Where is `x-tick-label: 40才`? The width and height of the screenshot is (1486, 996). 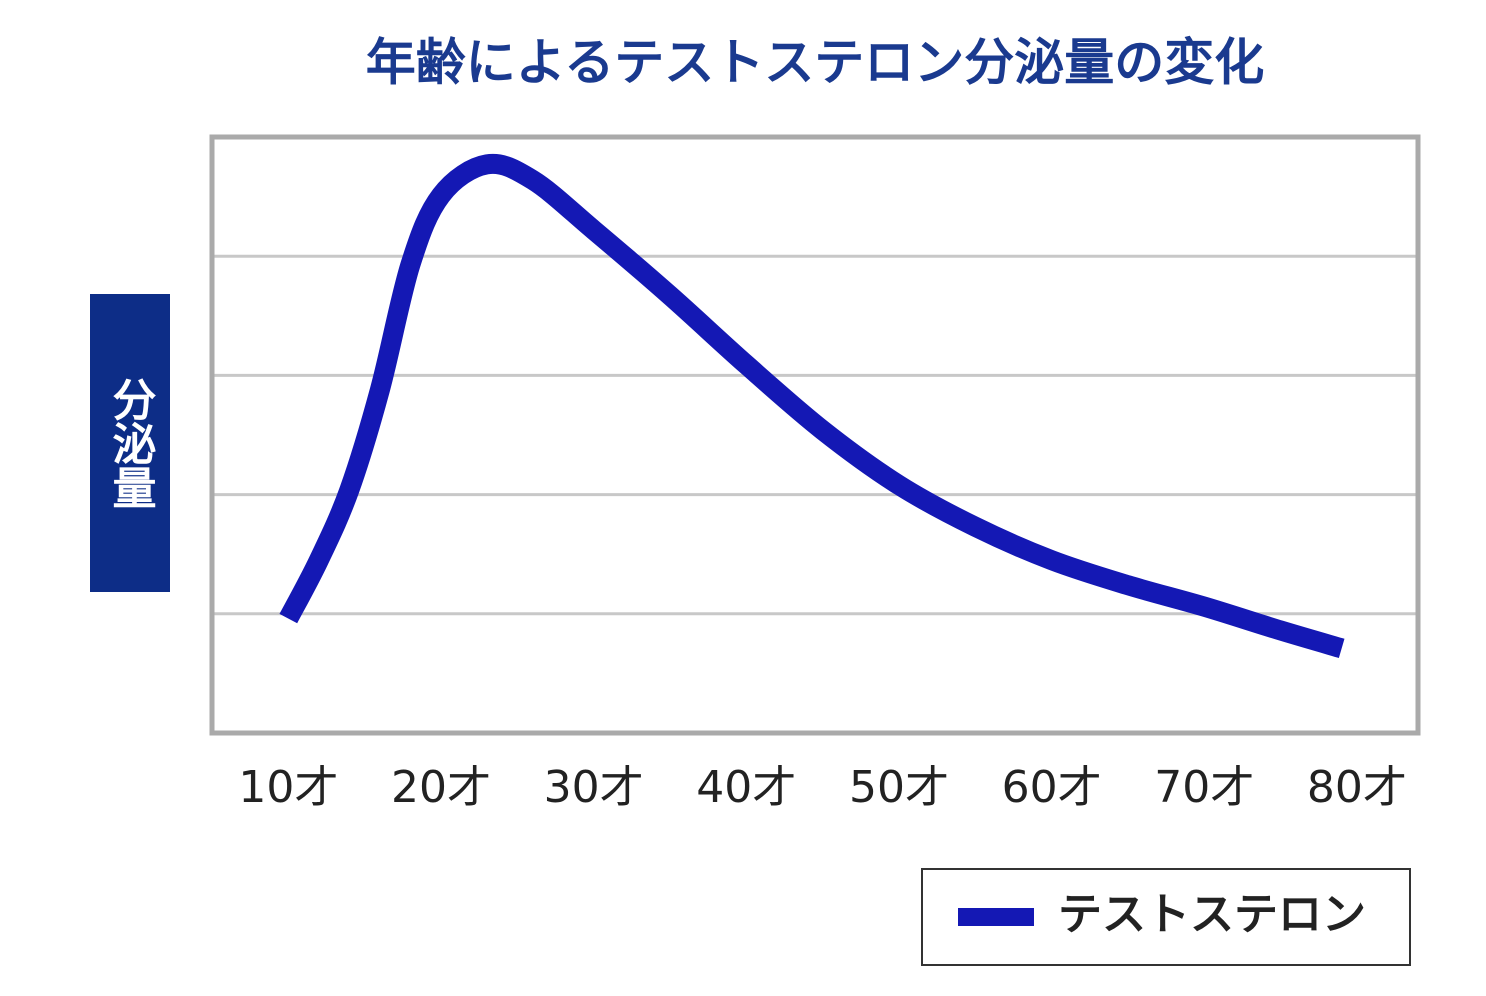
x-tick-label: 40才 is located at coordinates (746, 787).